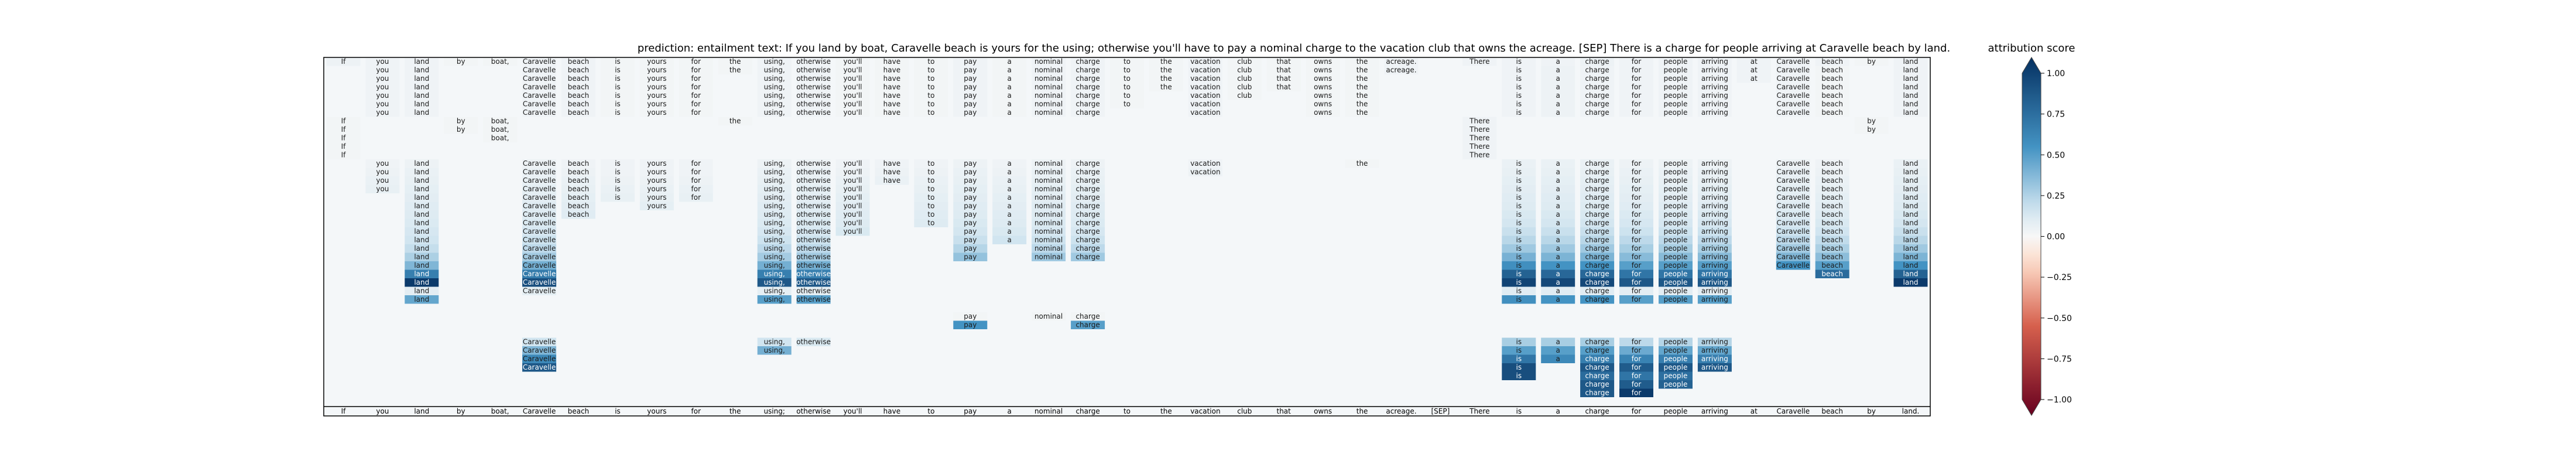  I want to click on heatmap-cell-label: for, so click(1637, 248).